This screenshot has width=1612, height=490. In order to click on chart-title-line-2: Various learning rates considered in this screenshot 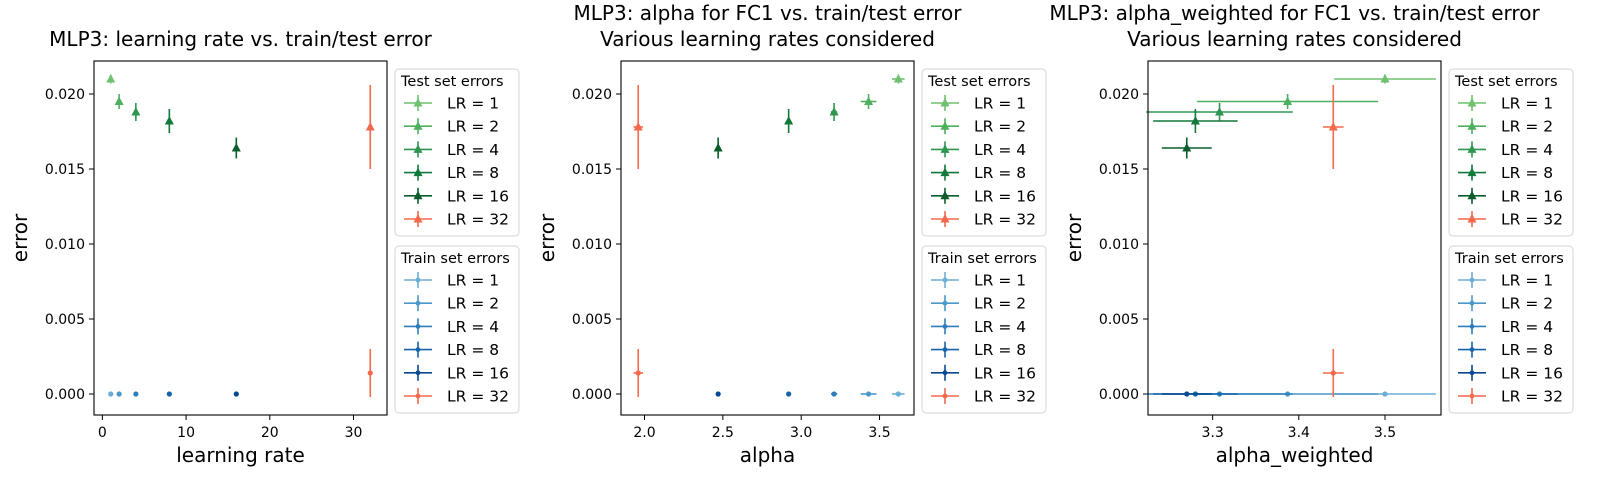, I will do `click(1294, 39)`.